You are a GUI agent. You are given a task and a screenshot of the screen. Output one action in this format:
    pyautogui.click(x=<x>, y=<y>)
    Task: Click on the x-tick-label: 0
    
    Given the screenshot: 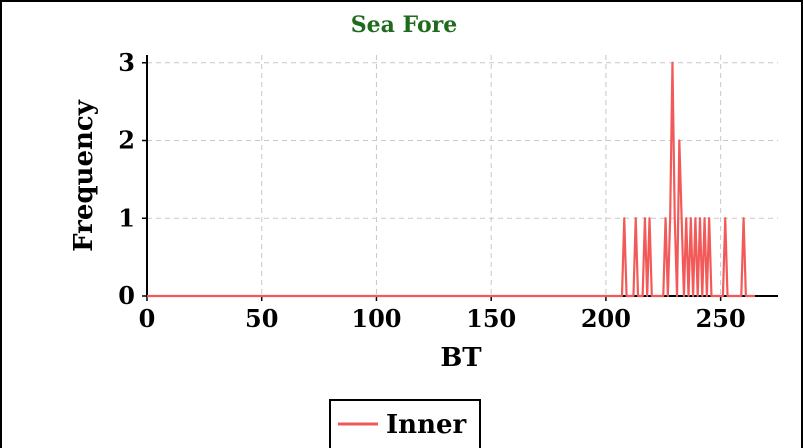 What is the action you would take?
    pyautogui.click(x=147, y=318)
    